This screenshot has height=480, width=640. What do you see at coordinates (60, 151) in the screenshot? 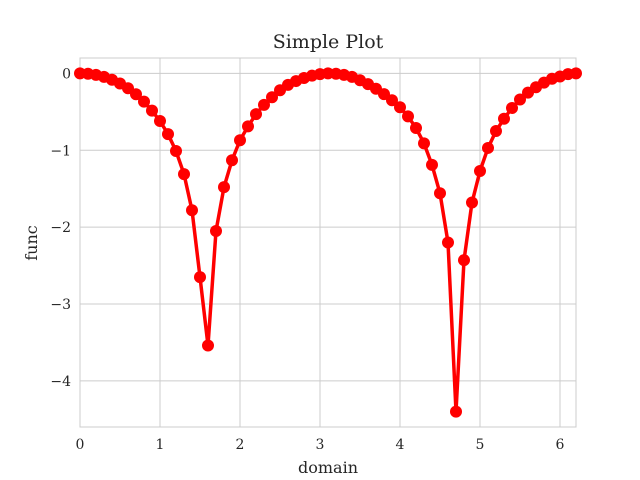
I see `y-tick-label: −1` at bounding box center [60, 151].